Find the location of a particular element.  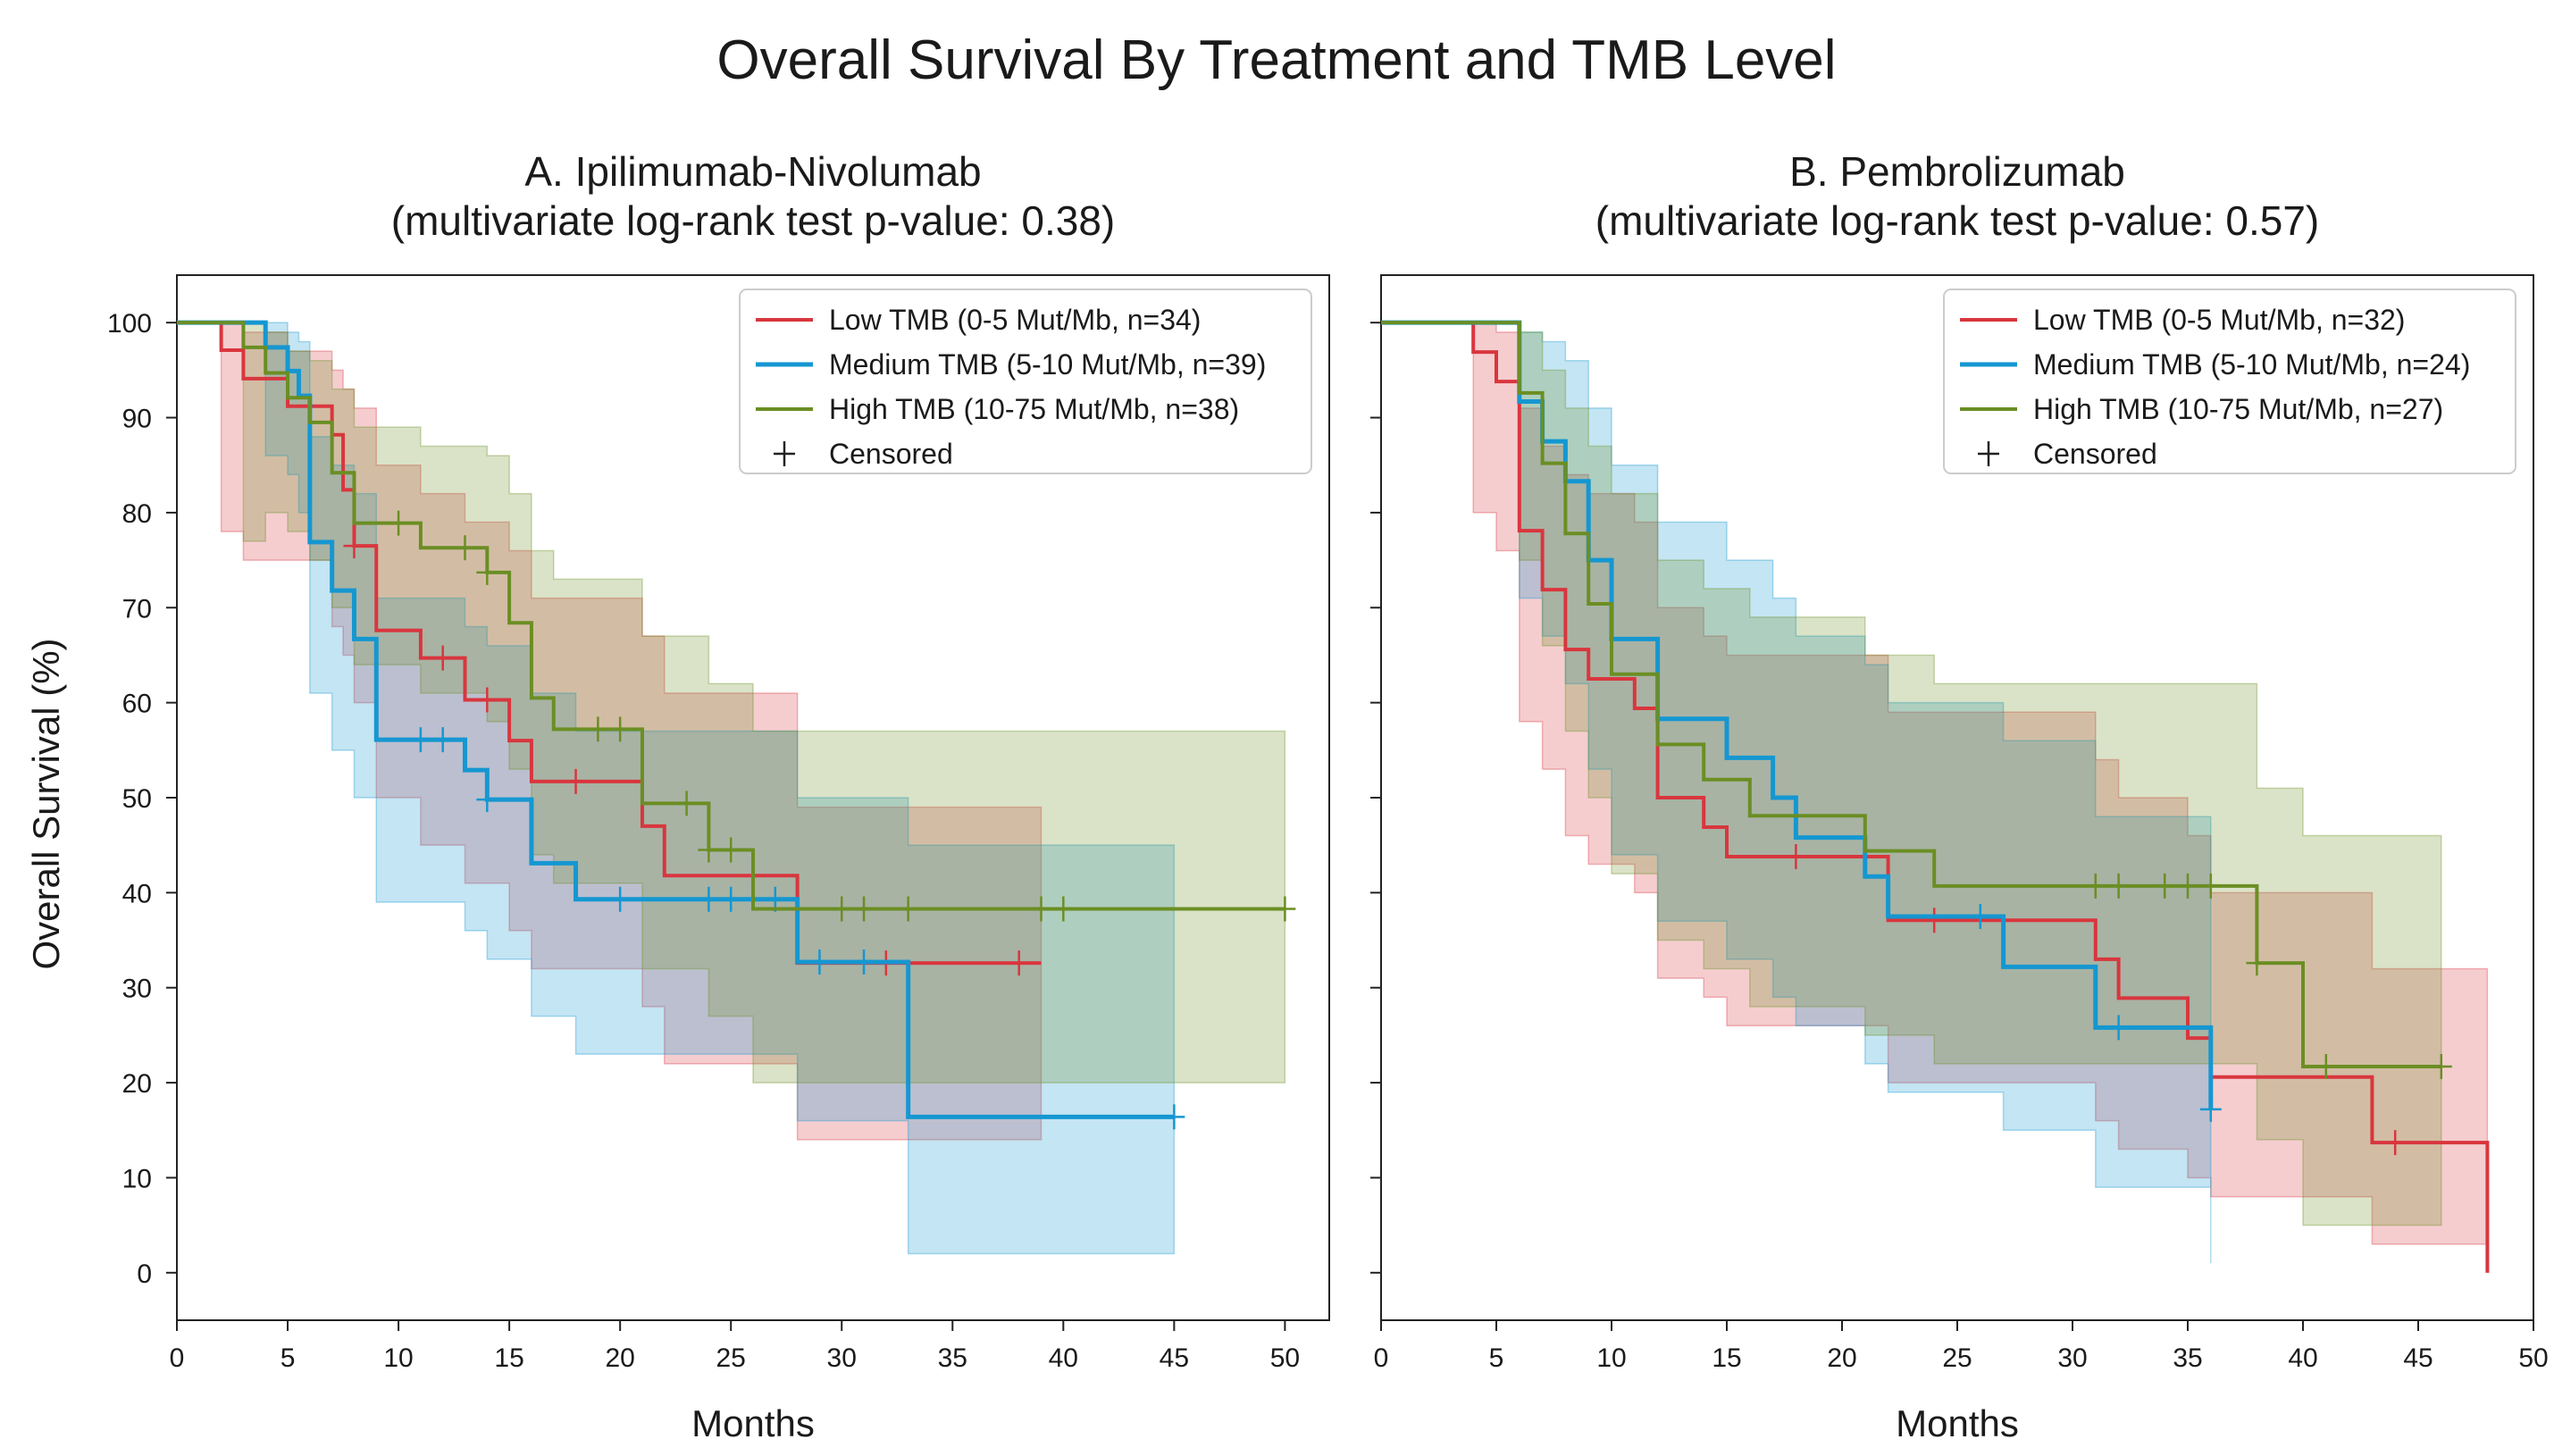

panel-a-x-tick-label: 25 is located at coordinates (731, 1358).